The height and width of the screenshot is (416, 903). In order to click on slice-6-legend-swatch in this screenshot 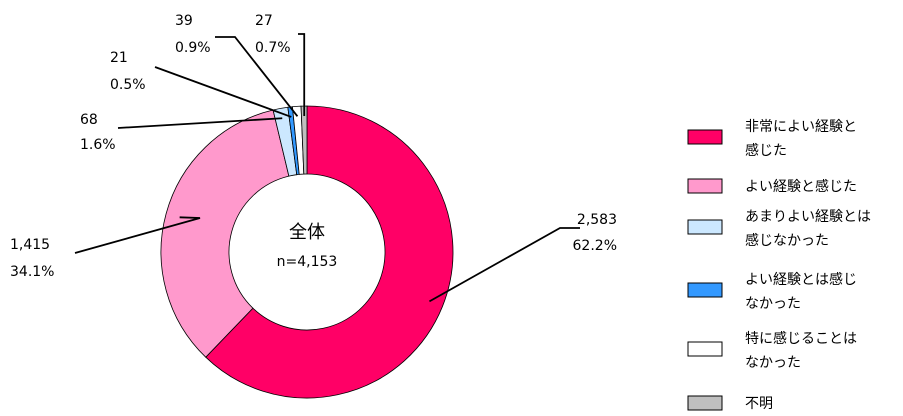, I will do `click(705, 403)`.